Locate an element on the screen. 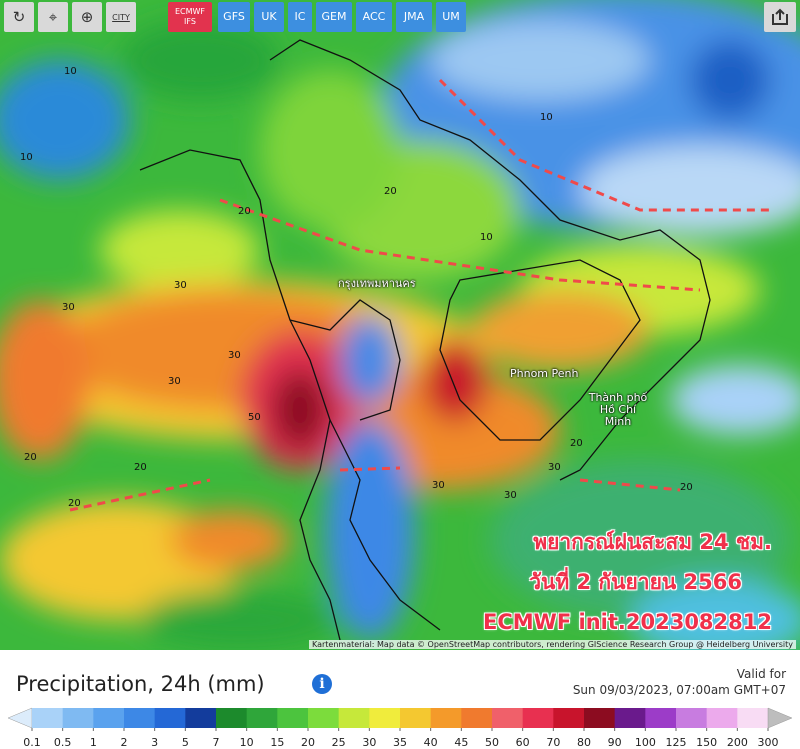 This screenshot has width=800, height=749. overlay-text: ECMWF init.2023082812 is located at coordinates (627, 622).